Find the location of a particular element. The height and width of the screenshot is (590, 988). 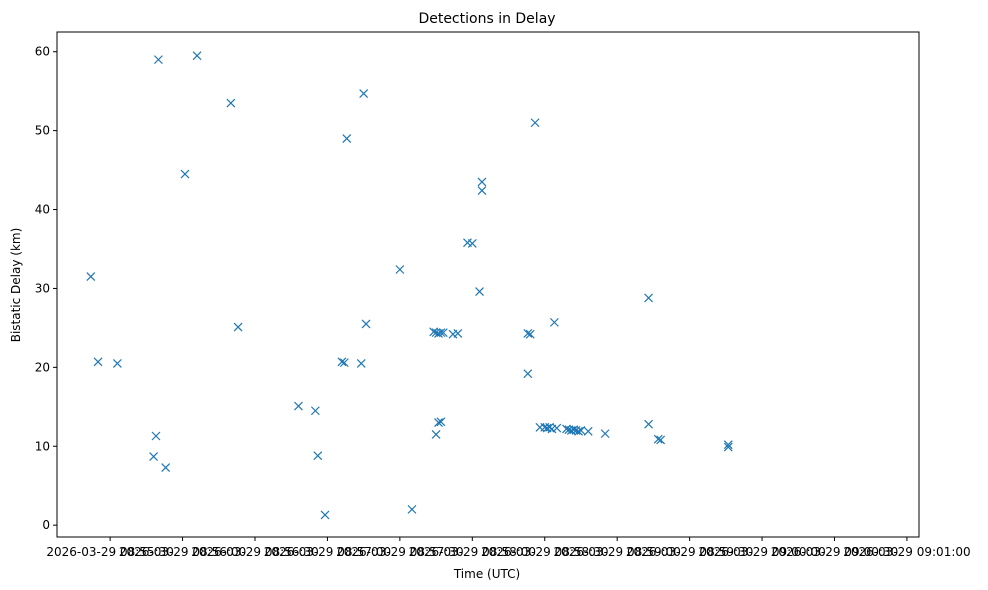

x-tick-label: 2026-03-29 08:56:30 is located at coordinates (254, 552).